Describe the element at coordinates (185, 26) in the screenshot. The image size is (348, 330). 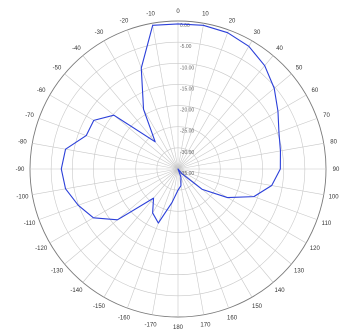
I see `radial-tick-label: 0.00` at that location.